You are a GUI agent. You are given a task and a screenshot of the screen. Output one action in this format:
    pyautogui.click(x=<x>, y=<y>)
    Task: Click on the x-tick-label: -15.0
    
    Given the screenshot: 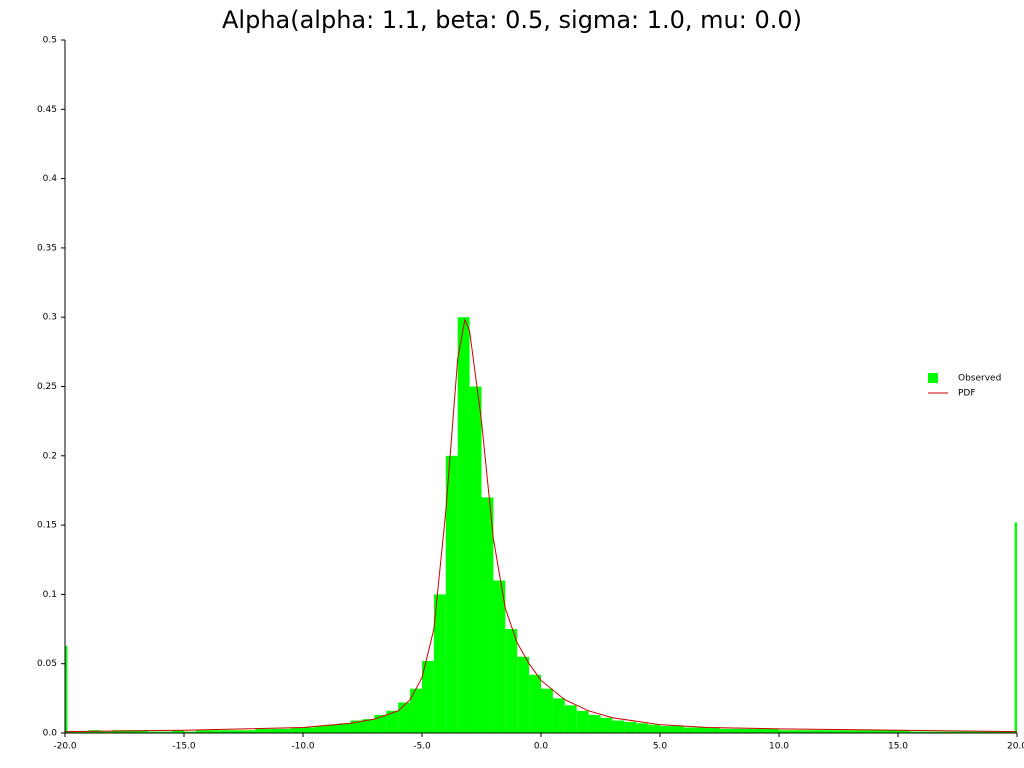 What is the action you would take?
    pyautogui.click(x=184, y=747)
    